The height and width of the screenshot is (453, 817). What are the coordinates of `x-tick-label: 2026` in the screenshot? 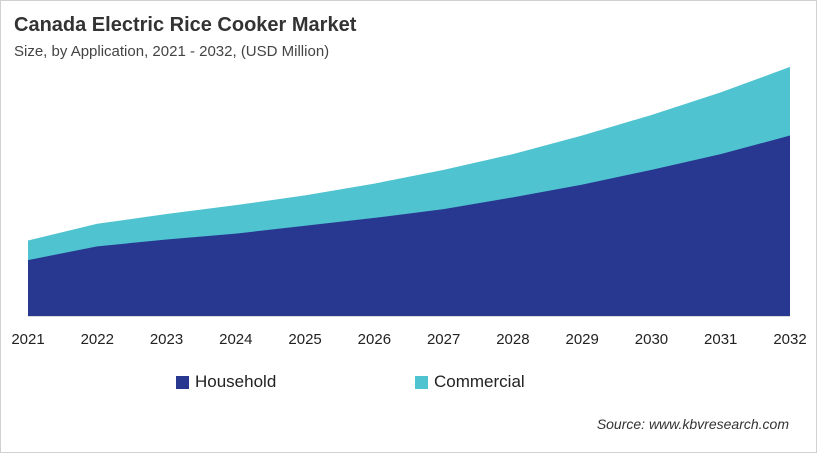 It's located at (374, 339).